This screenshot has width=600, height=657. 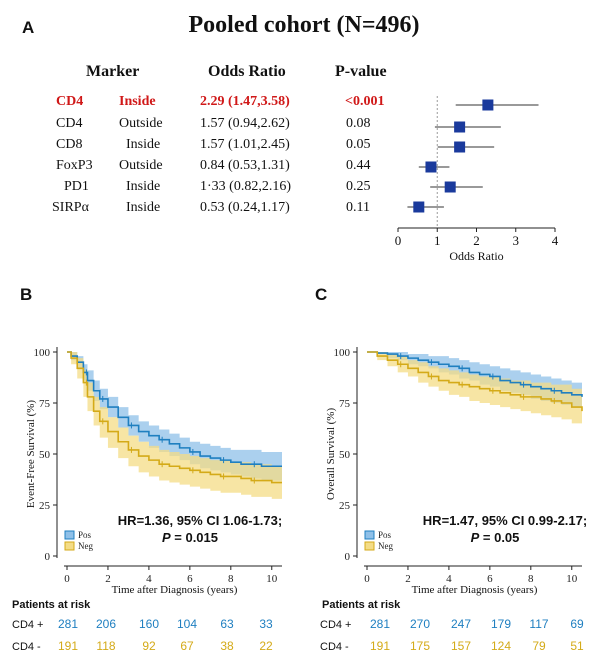 What do you see at coordinates (26, 647) in the screenshot?
I see `risk-label-neg-b: CD4 -` at bounding box center [26, 647].